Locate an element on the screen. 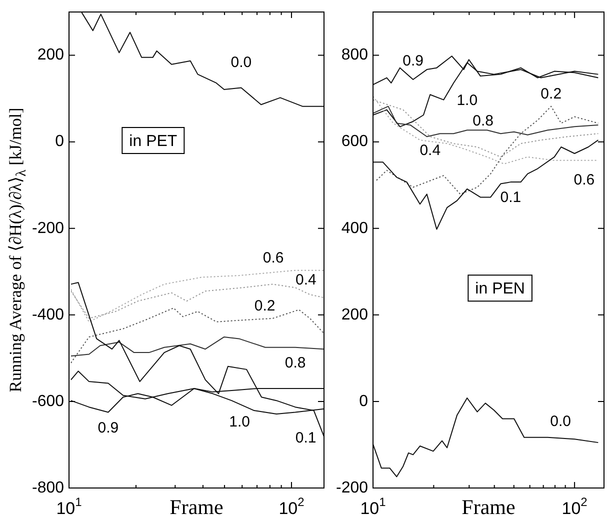 Image resolution: width=610 pixels, height=516 pixels. y-tick-label: 600 is located at coordinates (354, 141).